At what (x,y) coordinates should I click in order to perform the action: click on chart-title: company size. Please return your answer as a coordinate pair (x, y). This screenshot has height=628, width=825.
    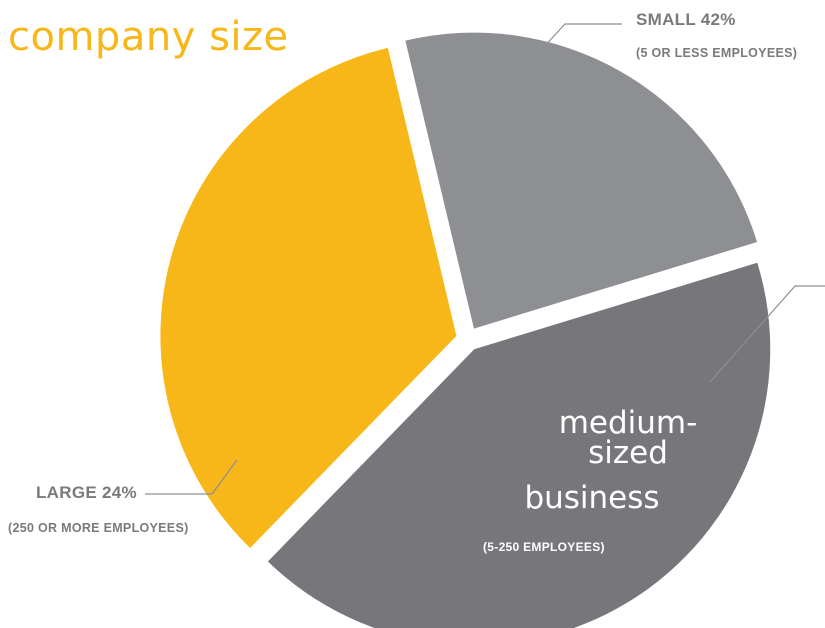
    Looking at the image, I should click on (148, 37).